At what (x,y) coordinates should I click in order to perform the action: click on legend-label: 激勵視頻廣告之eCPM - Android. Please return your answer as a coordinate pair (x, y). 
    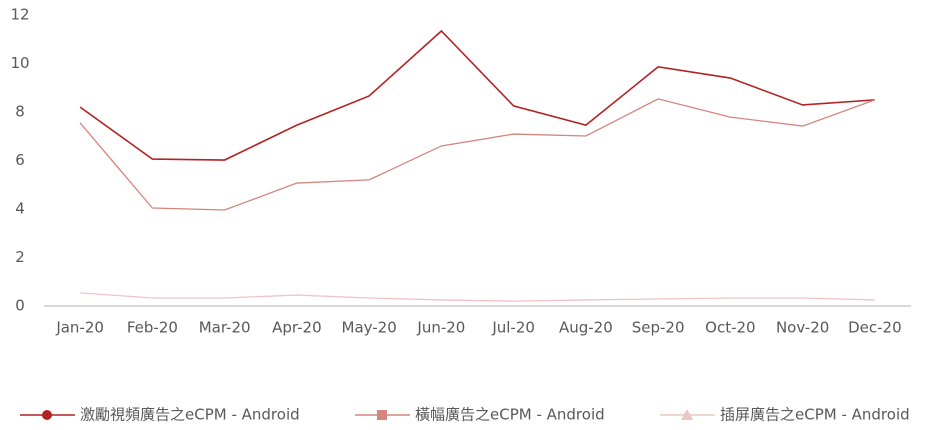
    Looking at the image, I should click on (190, 415).